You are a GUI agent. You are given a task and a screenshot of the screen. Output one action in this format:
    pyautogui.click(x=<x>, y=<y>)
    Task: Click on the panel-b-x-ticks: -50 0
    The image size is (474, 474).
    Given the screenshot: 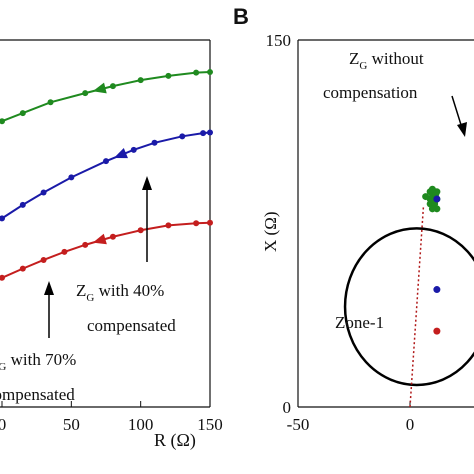 What is the action you would take?
    pyautogui.click(x=351, y=417)
    